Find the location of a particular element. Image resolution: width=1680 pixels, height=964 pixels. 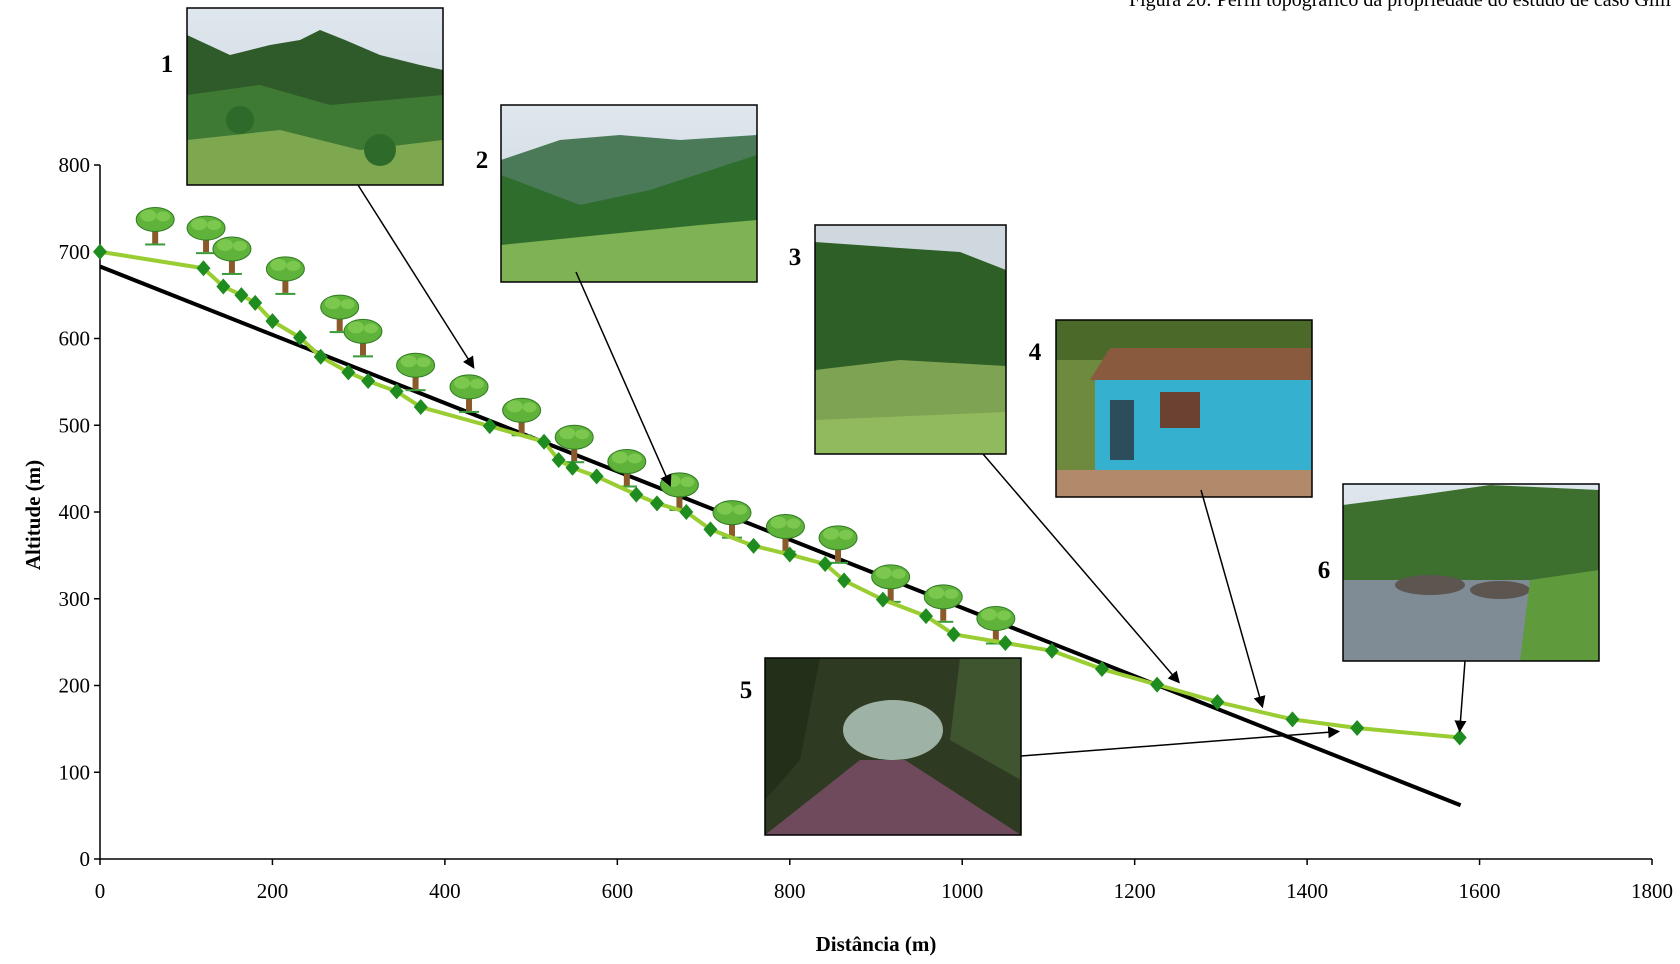

x-tick-label: 200 is located at coordinates (273, 891).